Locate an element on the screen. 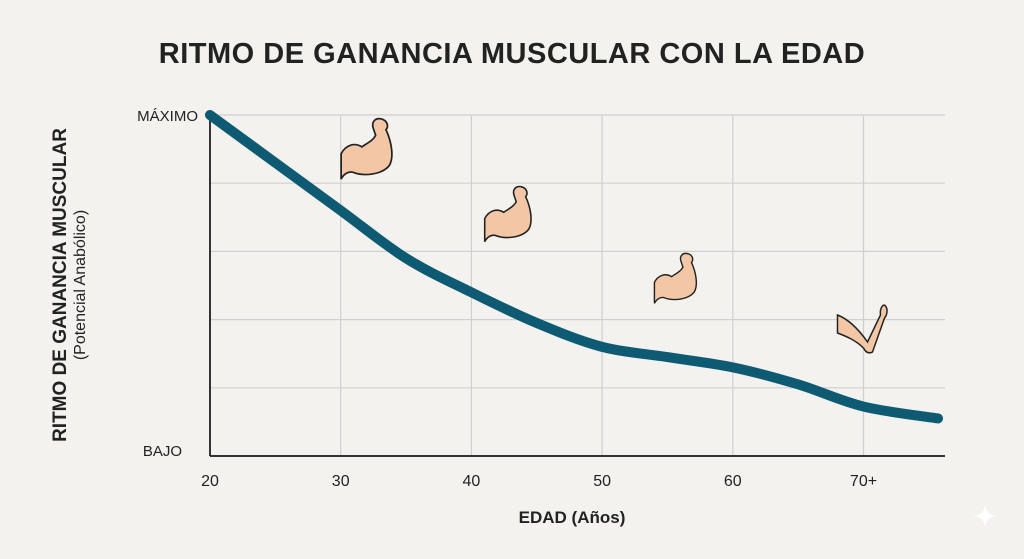 This screenshot has height=559, width=1024. x-axis-label: EDAD (Años) is located at coordinates (572, 517).